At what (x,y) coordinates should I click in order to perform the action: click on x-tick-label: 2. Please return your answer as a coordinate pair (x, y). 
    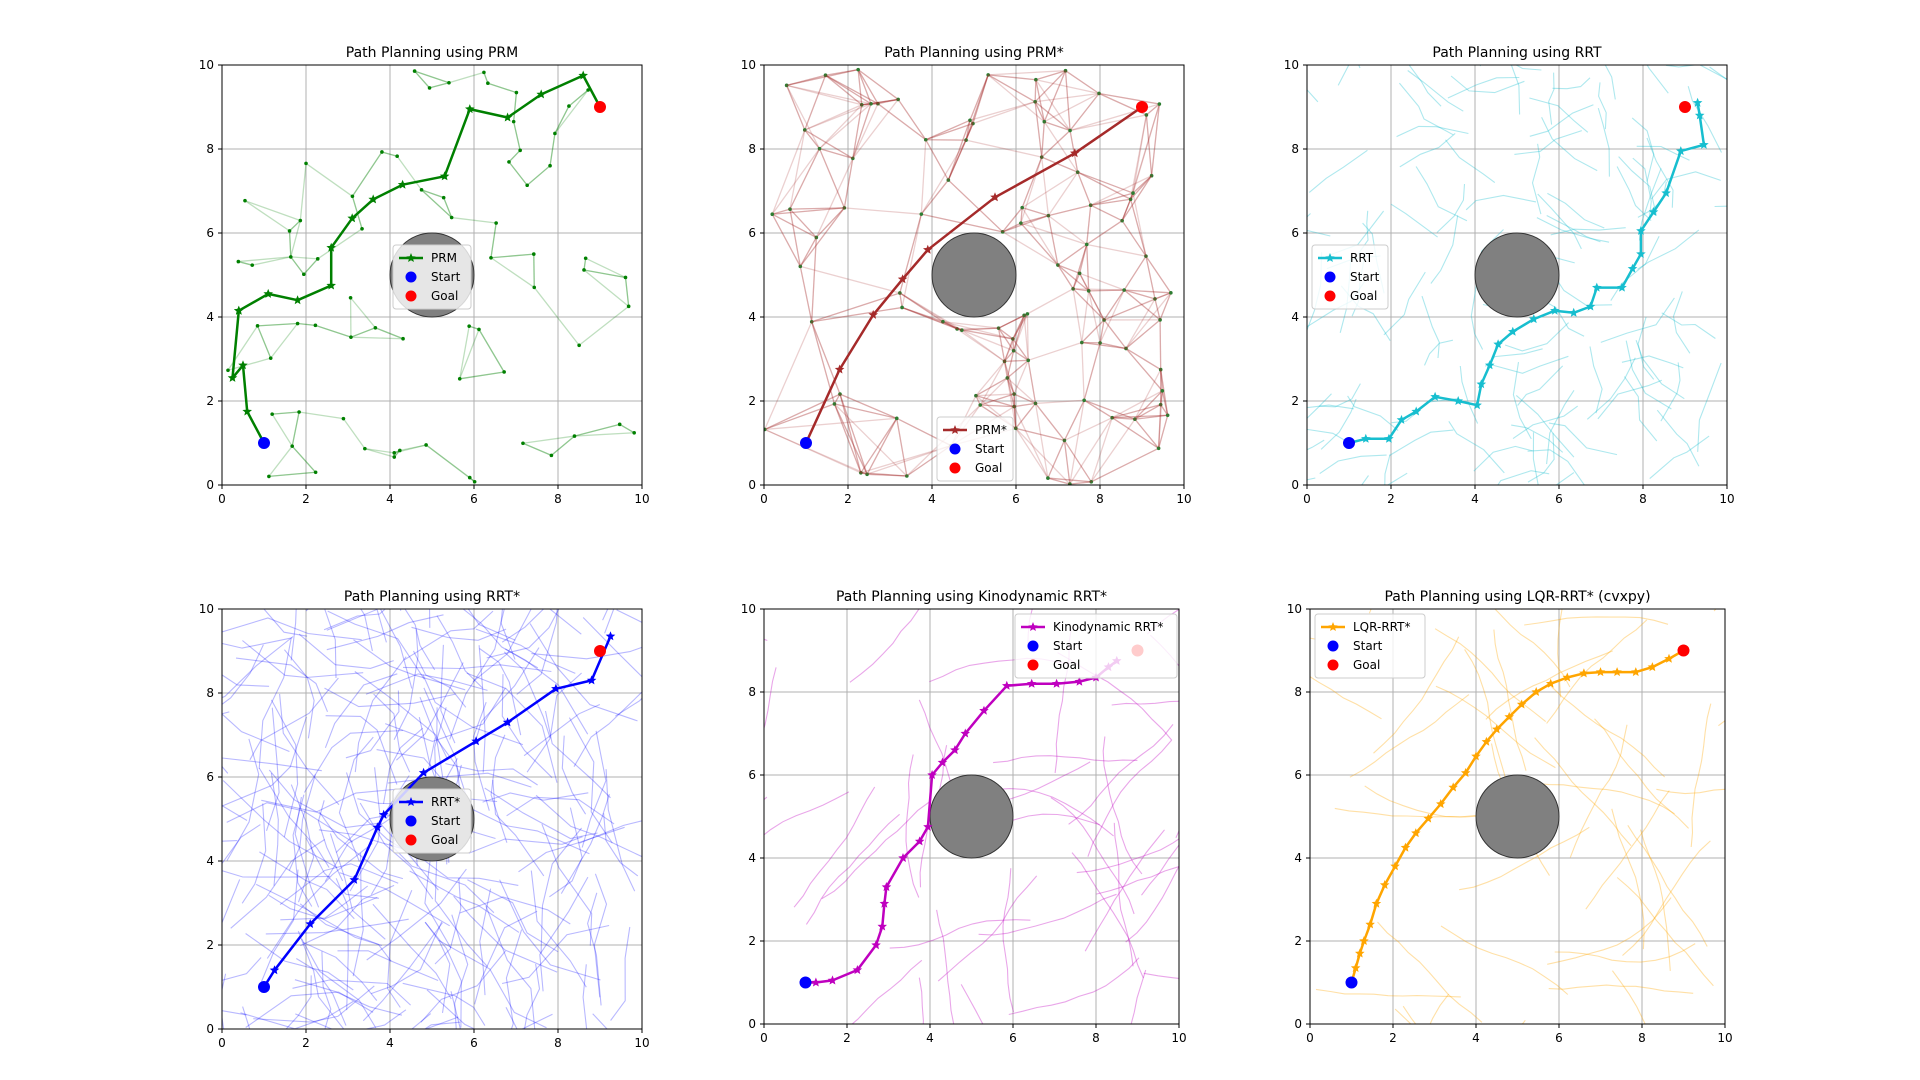
    Looking at the image, I should click on (306, 1043).